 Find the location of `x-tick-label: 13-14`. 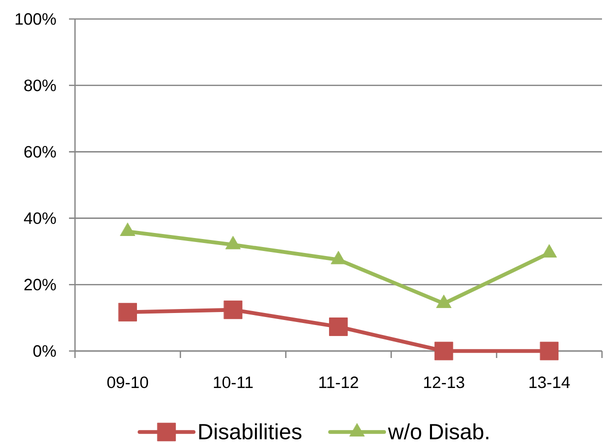

x-tick-label: 13-14 is located at coordinates (550, 382).